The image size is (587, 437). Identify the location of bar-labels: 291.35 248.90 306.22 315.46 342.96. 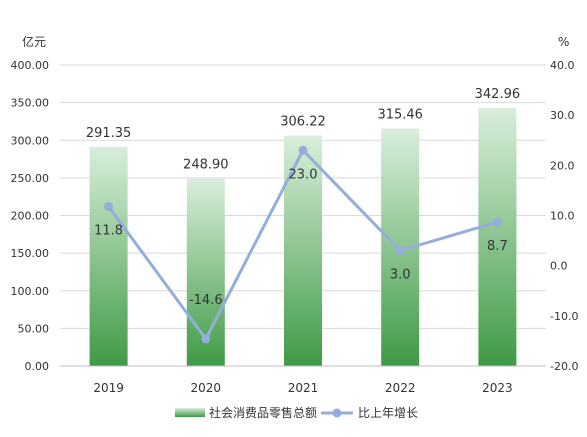
(303, 130).